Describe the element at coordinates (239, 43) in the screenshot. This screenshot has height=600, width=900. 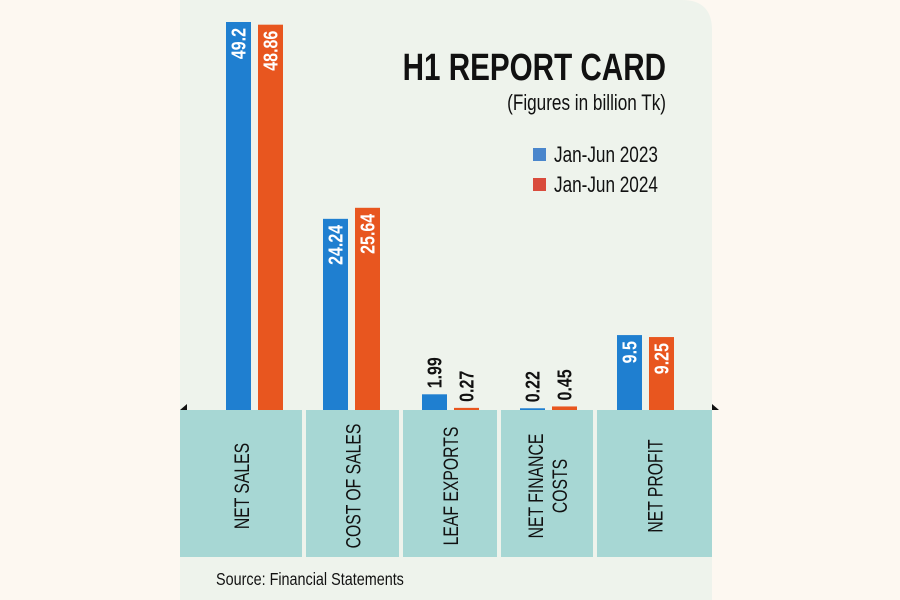
I see `data-label: 49.2` at that location.